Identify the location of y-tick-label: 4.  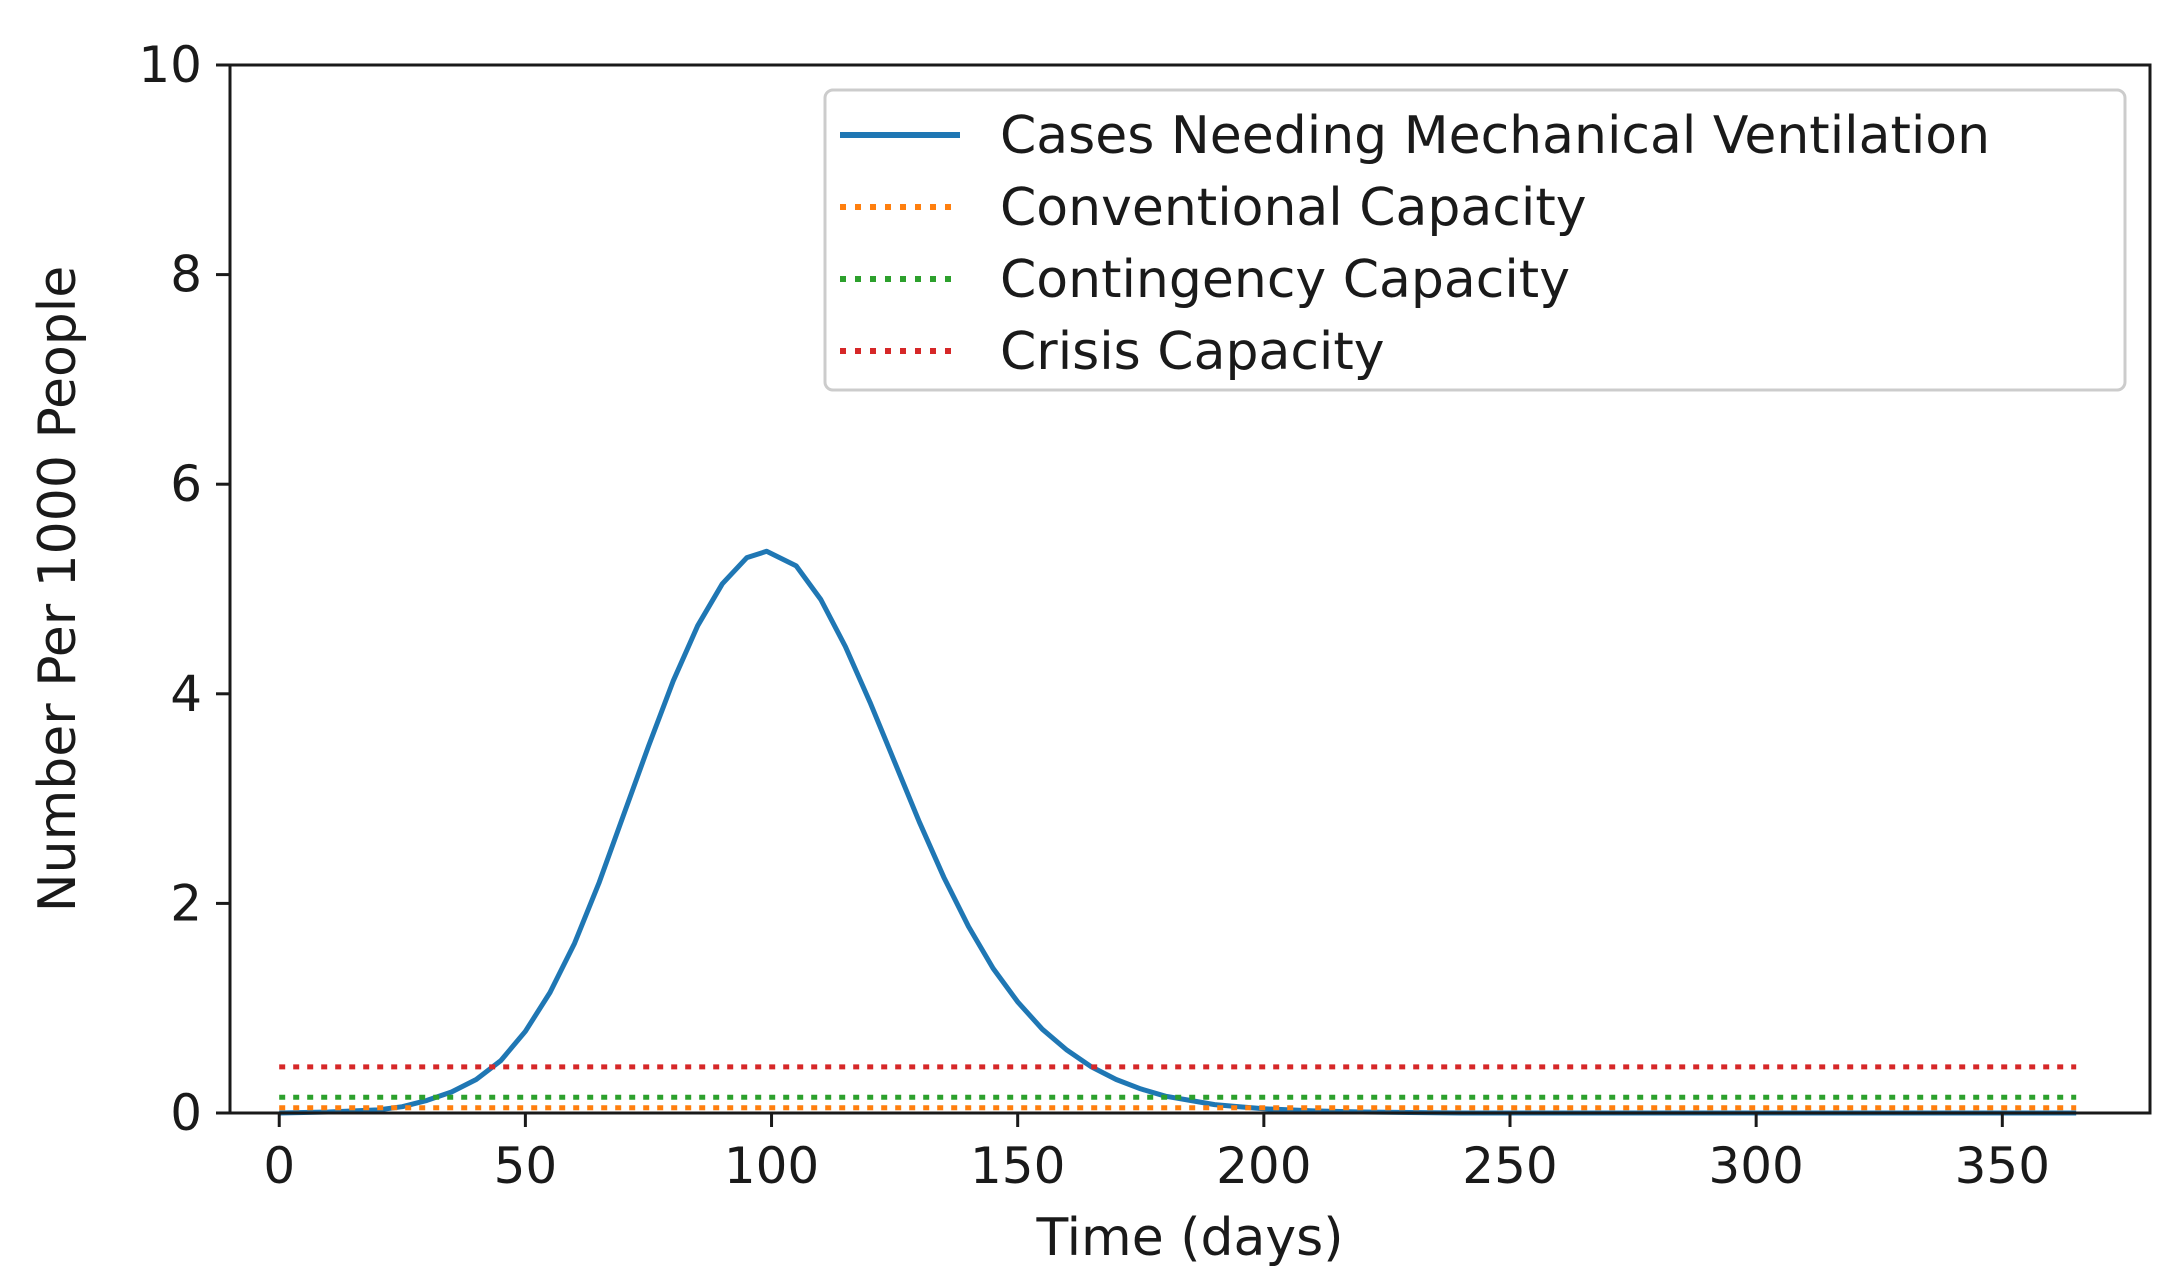
(186, 694).